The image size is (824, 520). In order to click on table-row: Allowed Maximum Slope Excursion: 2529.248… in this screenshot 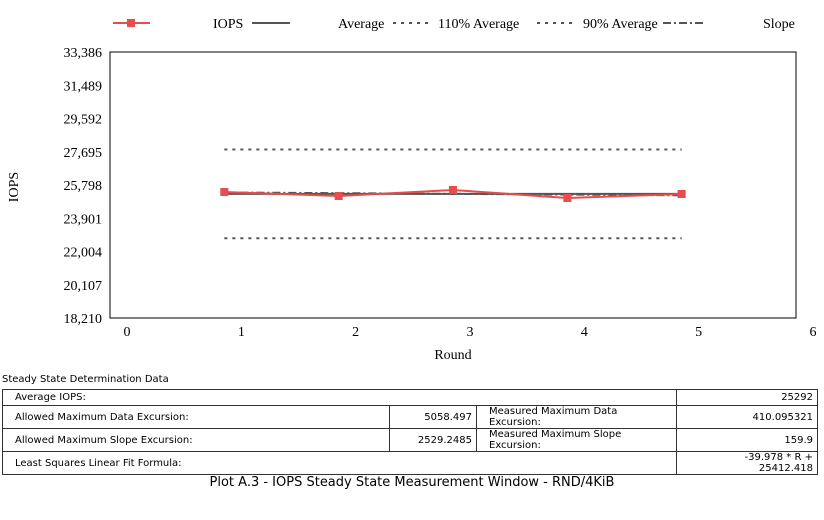, I will do `click(410, 440)`.